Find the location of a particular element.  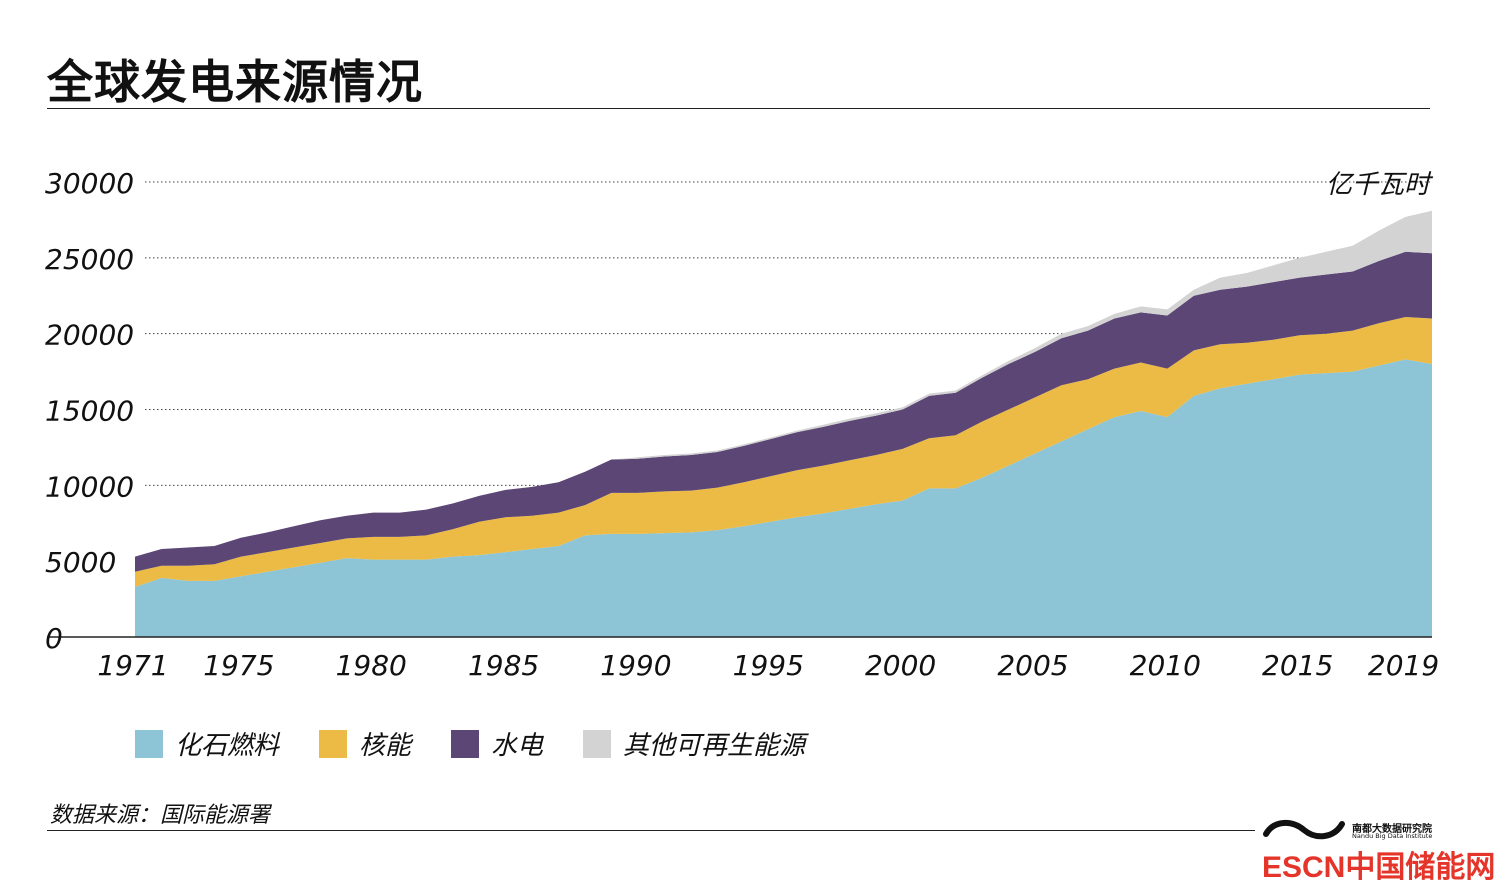

legend-item-other-renewable: 其他可再生能源 is located at coordinates (694, 743).